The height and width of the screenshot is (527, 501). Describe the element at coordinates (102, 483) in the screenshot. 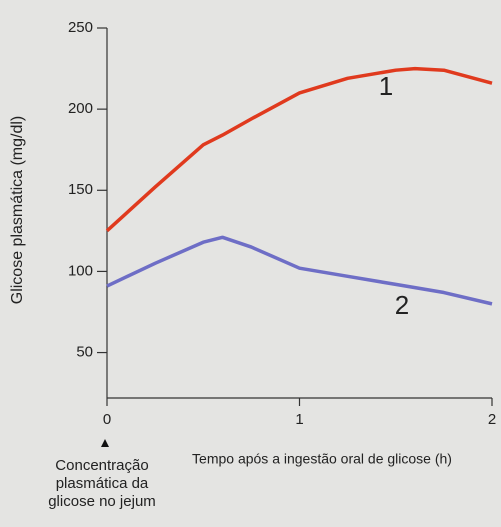

I see `note-line: plasmática da` at that location.